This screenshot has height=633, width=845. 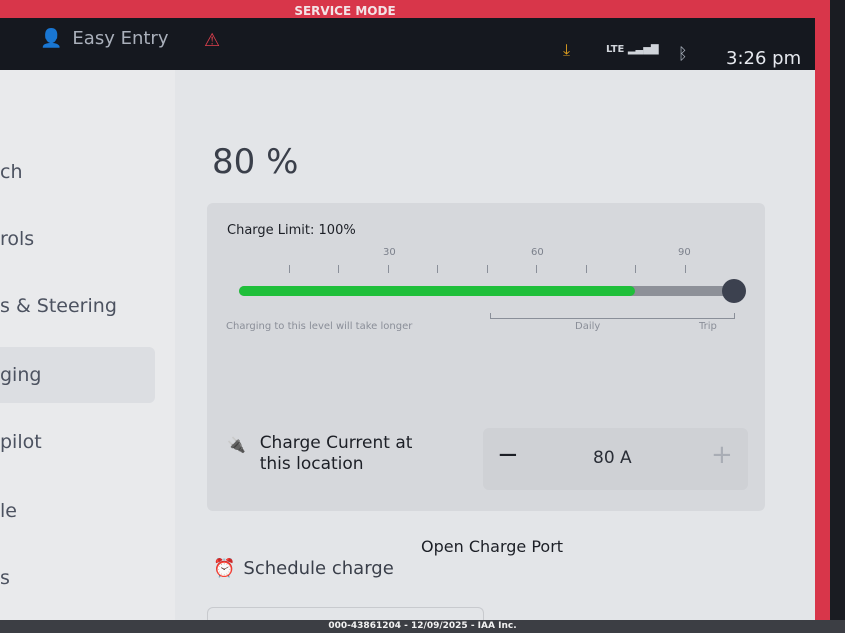 What do you see at coordinates (58, 306) in the screenshot?
I see `sidebar-item-pedals-steering: s & Steering` at bounding box center [58, 306].